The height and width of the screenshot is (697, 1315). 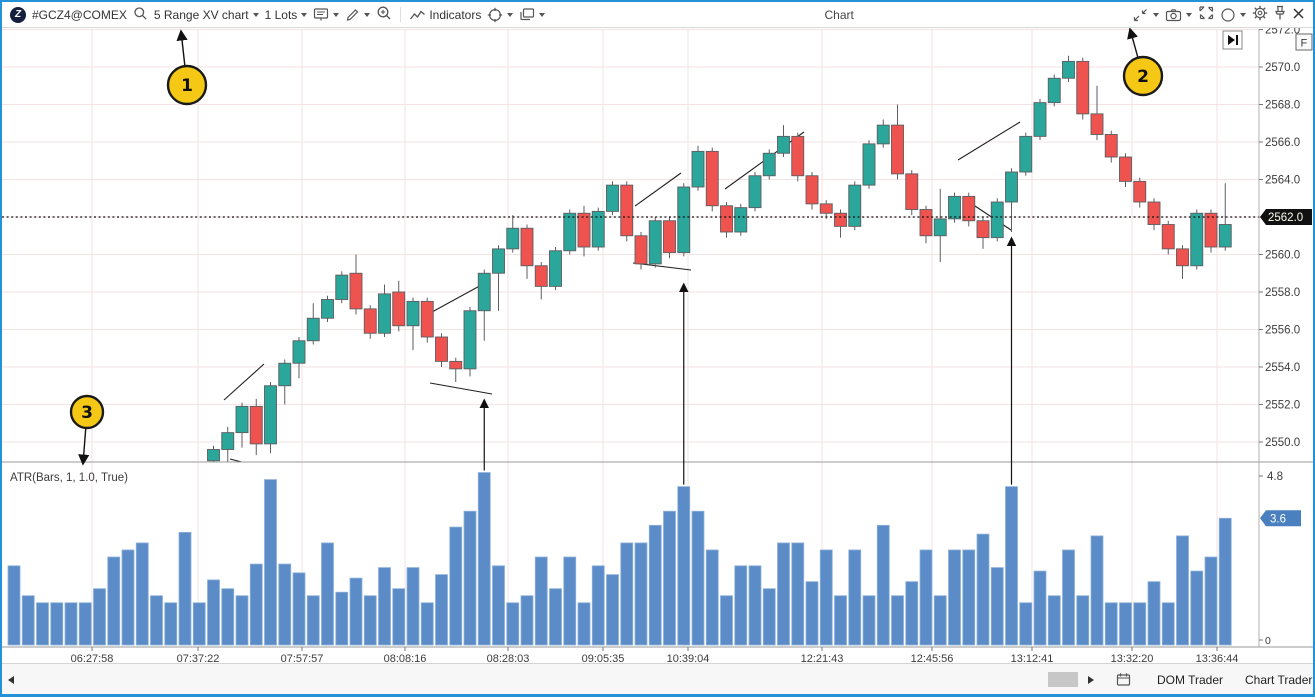 I want to click on price-axis-f-button: F, so click(x=1304, y=42).